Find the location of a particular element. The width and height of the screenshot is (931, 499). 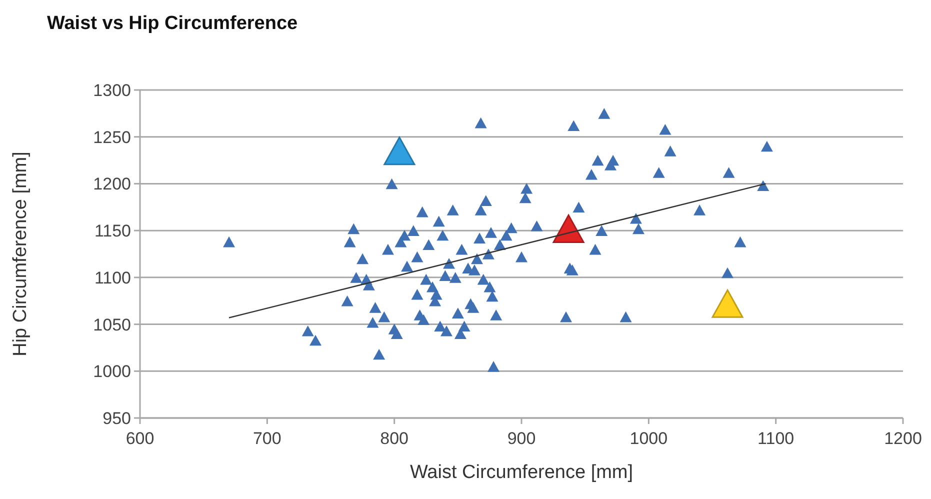

x-axis-title: Waist Circumference [mm] is located at coordinates (522, 472).